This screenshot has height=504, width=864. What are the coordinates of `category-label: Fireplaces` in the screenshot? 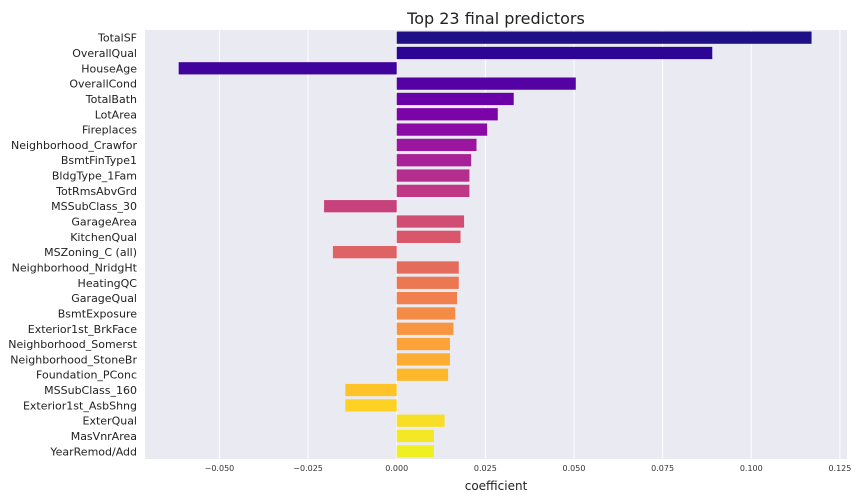 It's located at (109, 130).